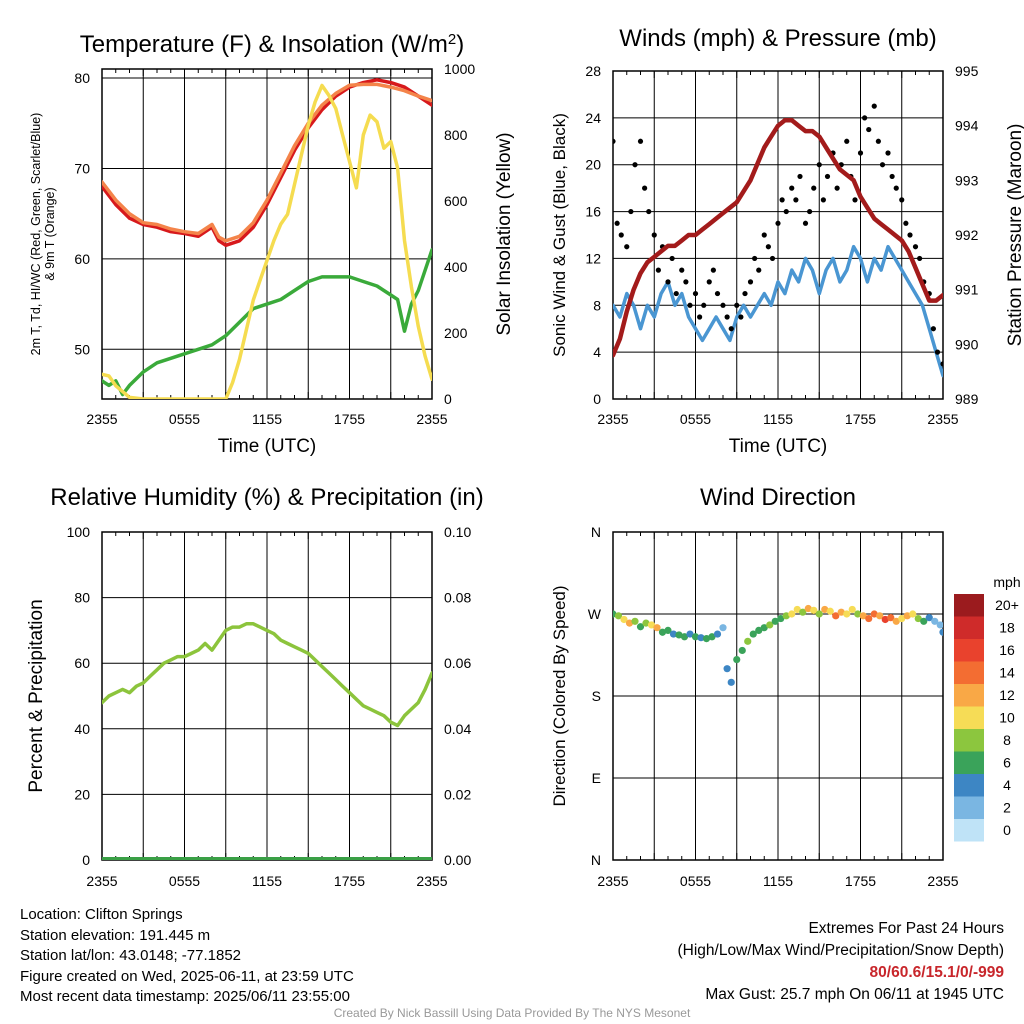 The width and height of the screenshot is (1024, 1024). I want to click on colorbar-label: 4, so click(1007, 785).